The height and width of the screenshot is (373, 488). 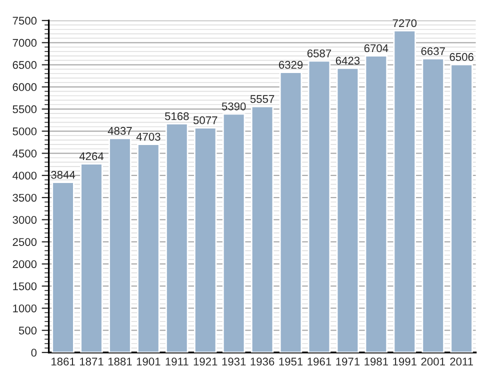 I want to click on x-tick-label: 1961, so click(x=320, y=362).